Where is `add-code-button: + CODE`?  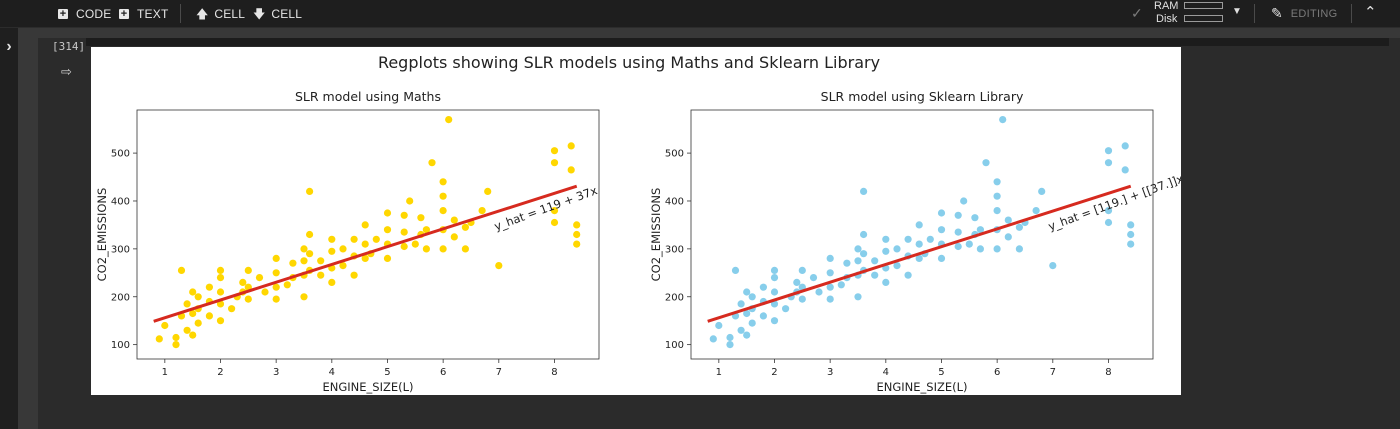
add-code-button: + CODE is located at coordinates (84, 13).